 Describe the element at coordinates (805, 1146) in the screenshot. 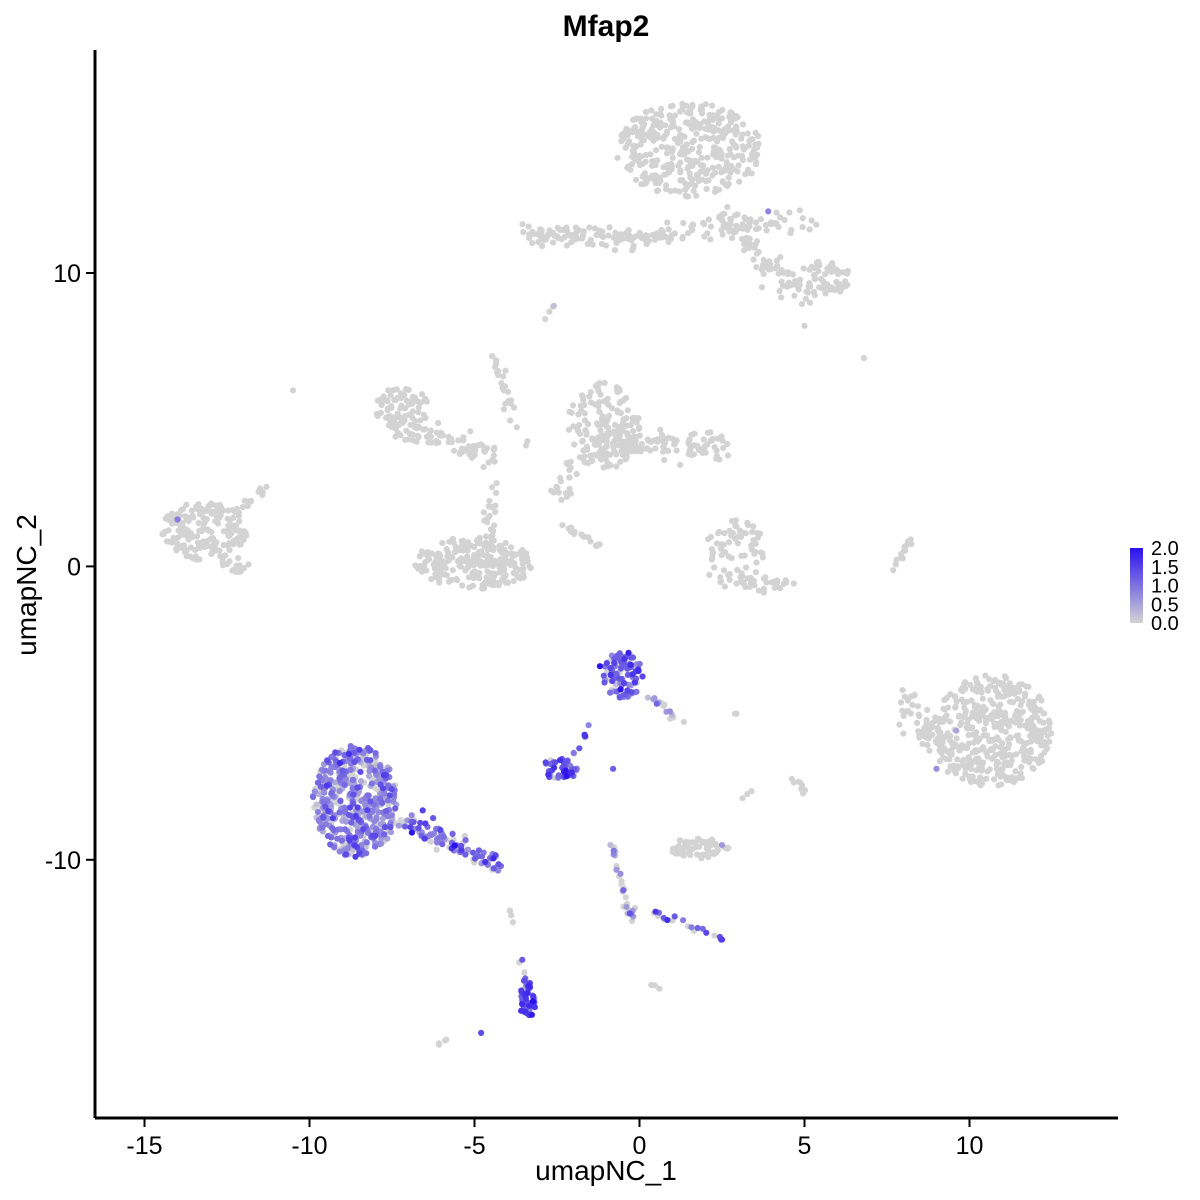

I see `x-tick-label: 5` at that location.